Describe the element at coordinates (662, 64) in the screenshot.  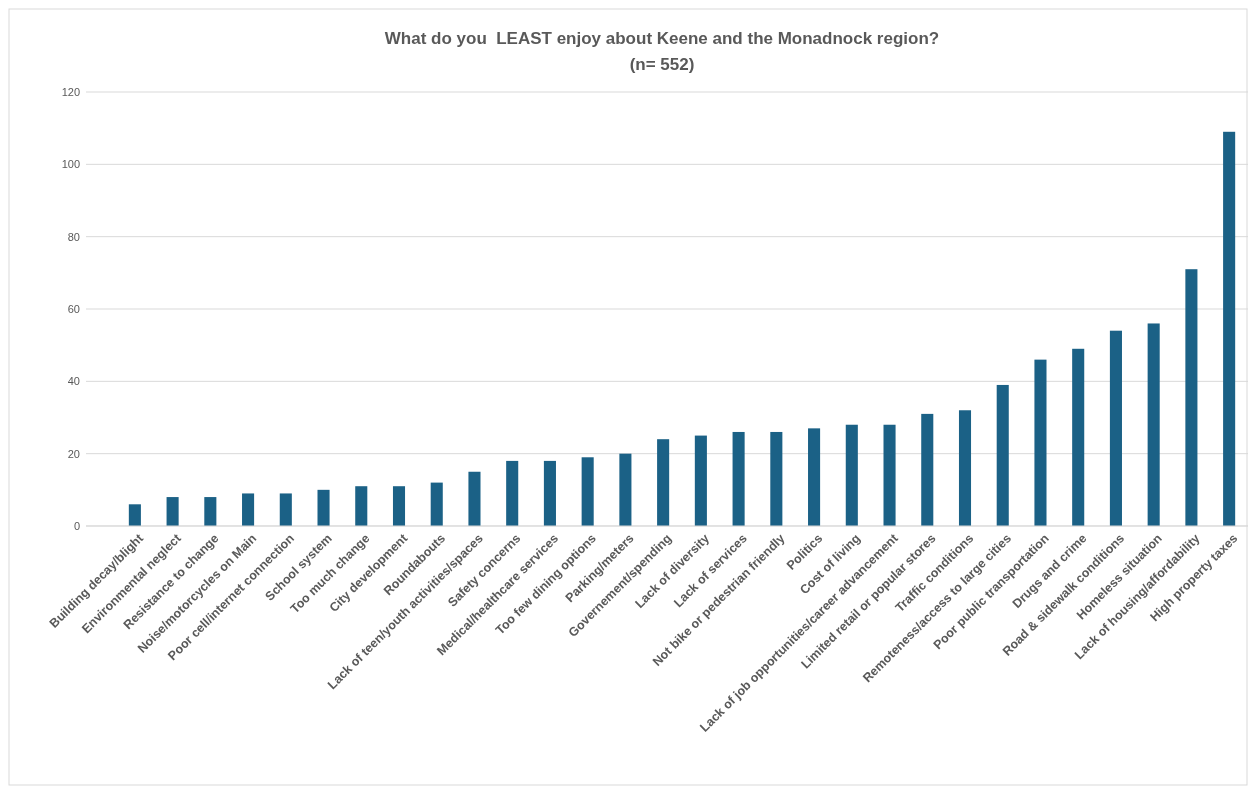
I see `chart-subtitle: (n= 552)` at that location.